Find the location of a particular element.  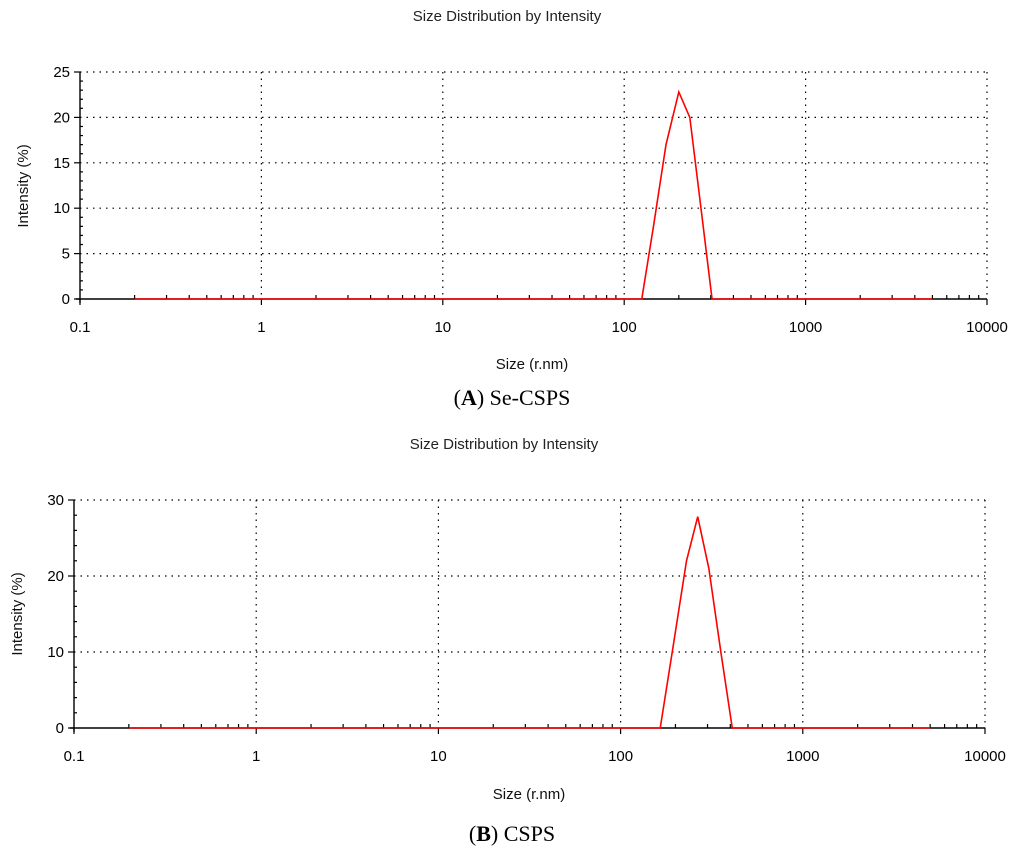

chart-a-caption-text: ) Se-CSPS is located at coordinates (524, 397).